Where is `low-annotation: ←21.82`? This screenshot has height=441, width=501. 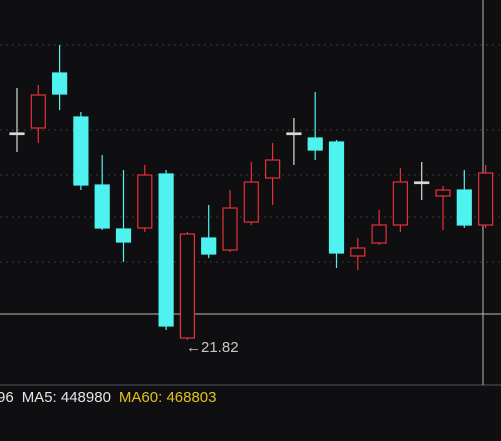 low-annotation: ←21.82 is located at coordinates (212, 347).